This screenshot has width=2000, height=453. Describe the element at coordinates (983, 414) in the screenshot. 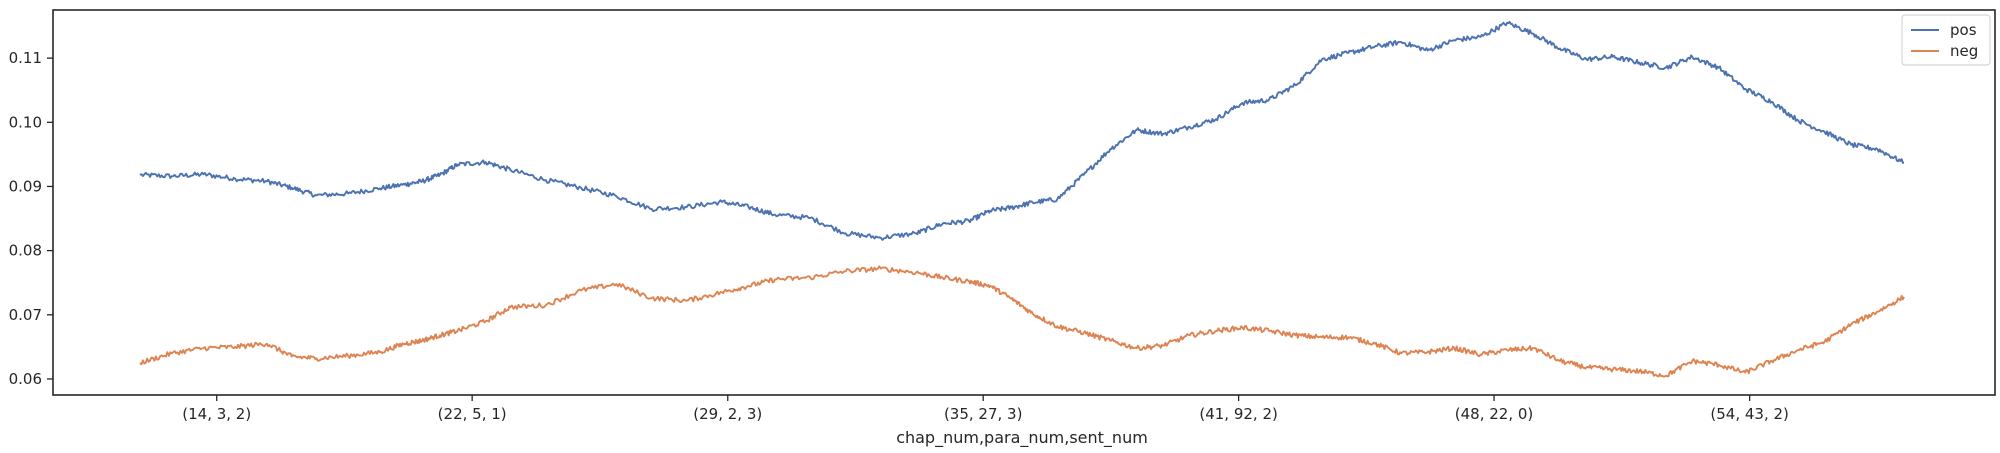

I see `x-tick-label: (35, 27, 3)` at that location.